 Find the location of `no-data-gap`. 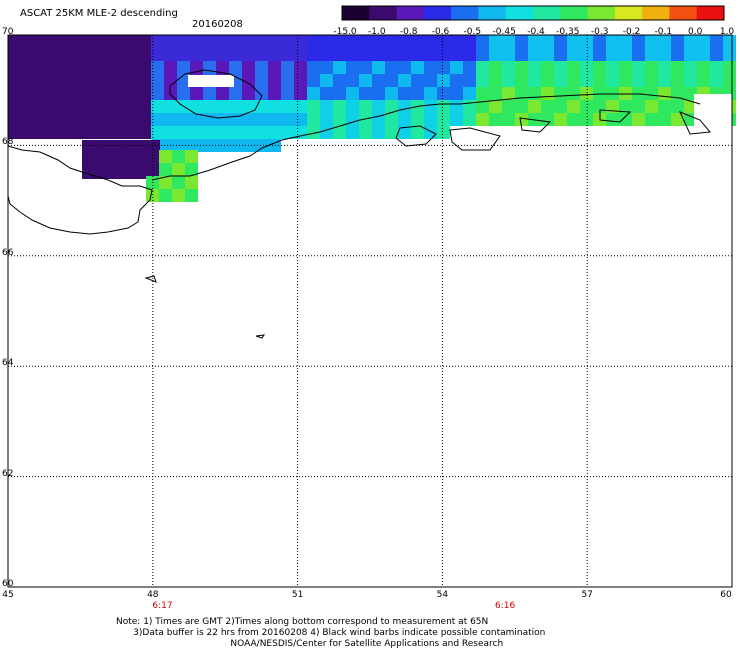

no-data-gap is located at coordinates (713, 114).